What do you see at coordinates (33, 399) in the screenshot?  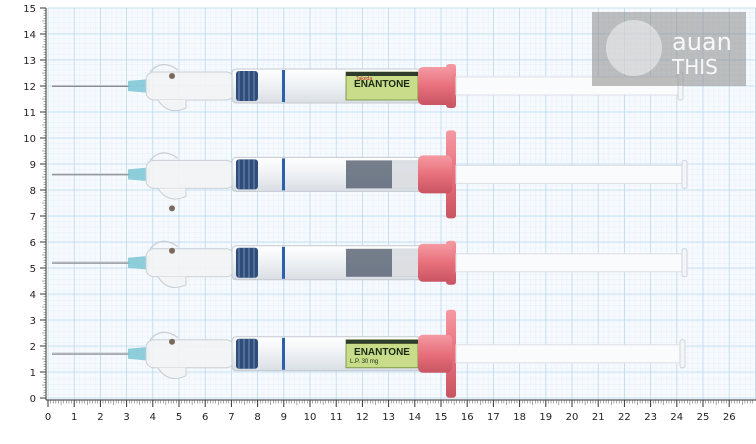 I see `y-tick-label: 0` at bounding box center [33, 399].